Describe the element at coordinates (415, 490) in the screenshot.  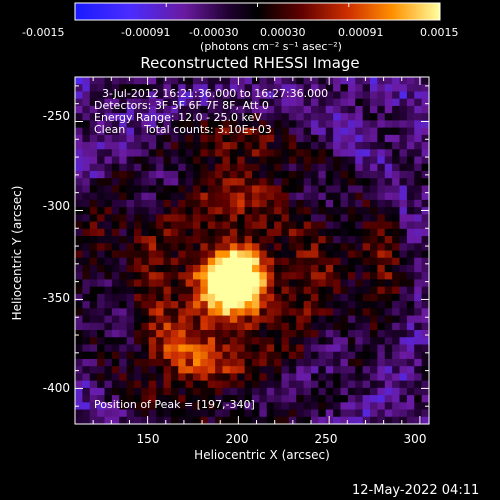
I see `footer-timestamp: 12-May-2022 04:11` at that location.